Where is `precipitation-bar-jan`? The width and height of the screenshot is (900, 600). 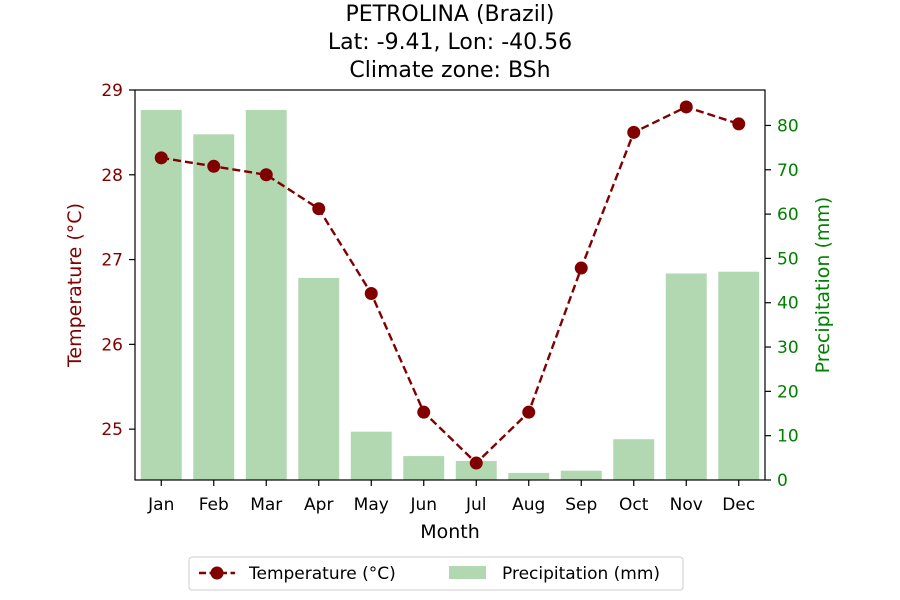
precipitation-bar-jan is located at coordinates (161, 295).